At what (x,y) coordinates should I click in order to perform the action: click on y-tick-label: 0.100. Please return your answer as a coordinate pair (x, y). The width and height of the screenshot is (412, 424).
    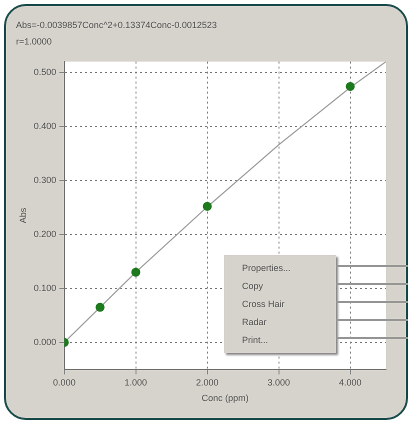
    Looking at the image, I should click on (45, 287).